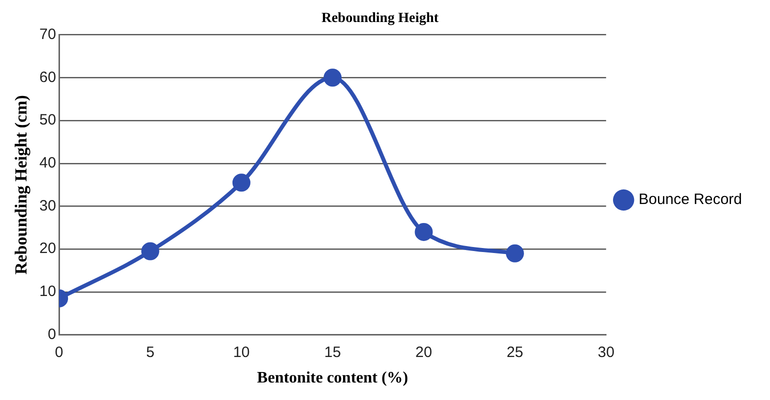 Image resolution: width=770 pixels, height=400 pixels. I want to click on y-tick-label: 10, so click(47, 291).